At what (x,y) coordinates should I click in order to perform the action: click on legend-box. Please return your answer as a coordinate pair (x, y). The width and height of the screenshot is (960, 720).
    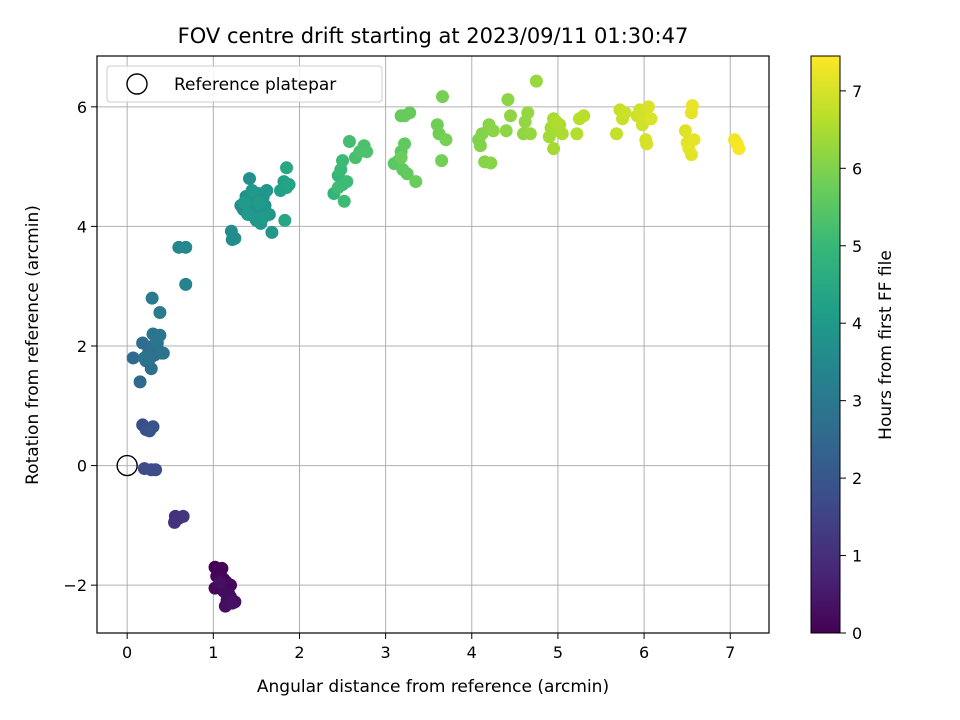
    Looking at the image, I should click on (244, 84).